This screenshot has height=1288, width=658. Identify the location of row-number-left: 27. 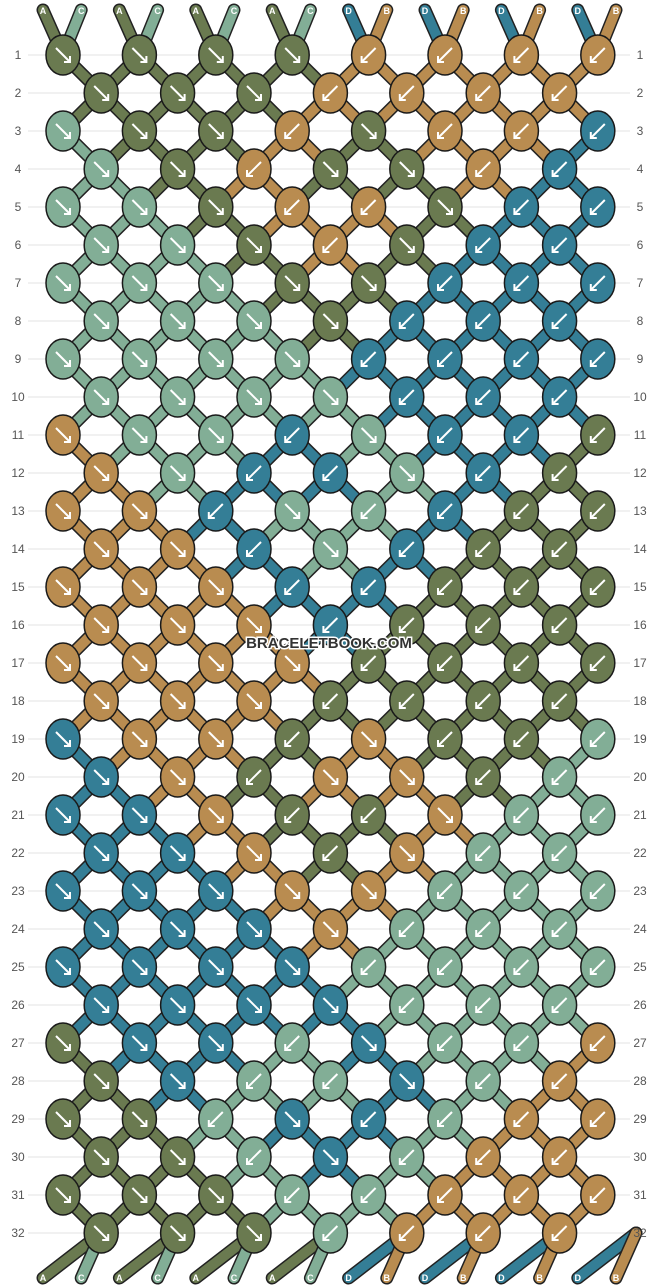
(18, 1043).